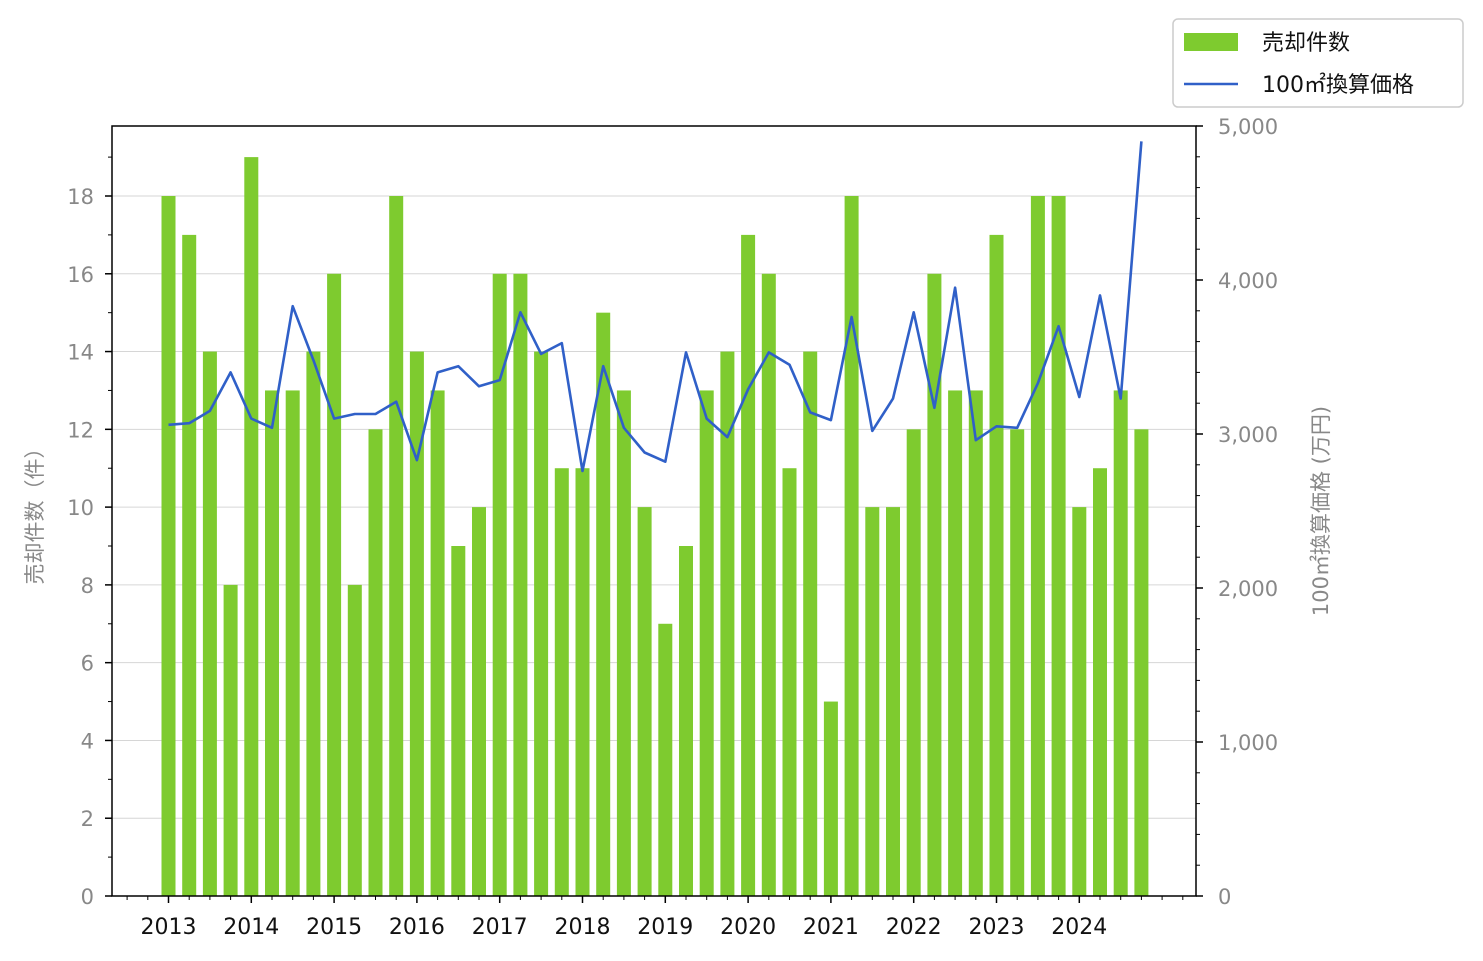 Image resolution: width=1483 pixels, height=961 pixels. Describe the element at coordinates (87, 897) in the screenshot. I see `left-tick-label: 0` at that location.